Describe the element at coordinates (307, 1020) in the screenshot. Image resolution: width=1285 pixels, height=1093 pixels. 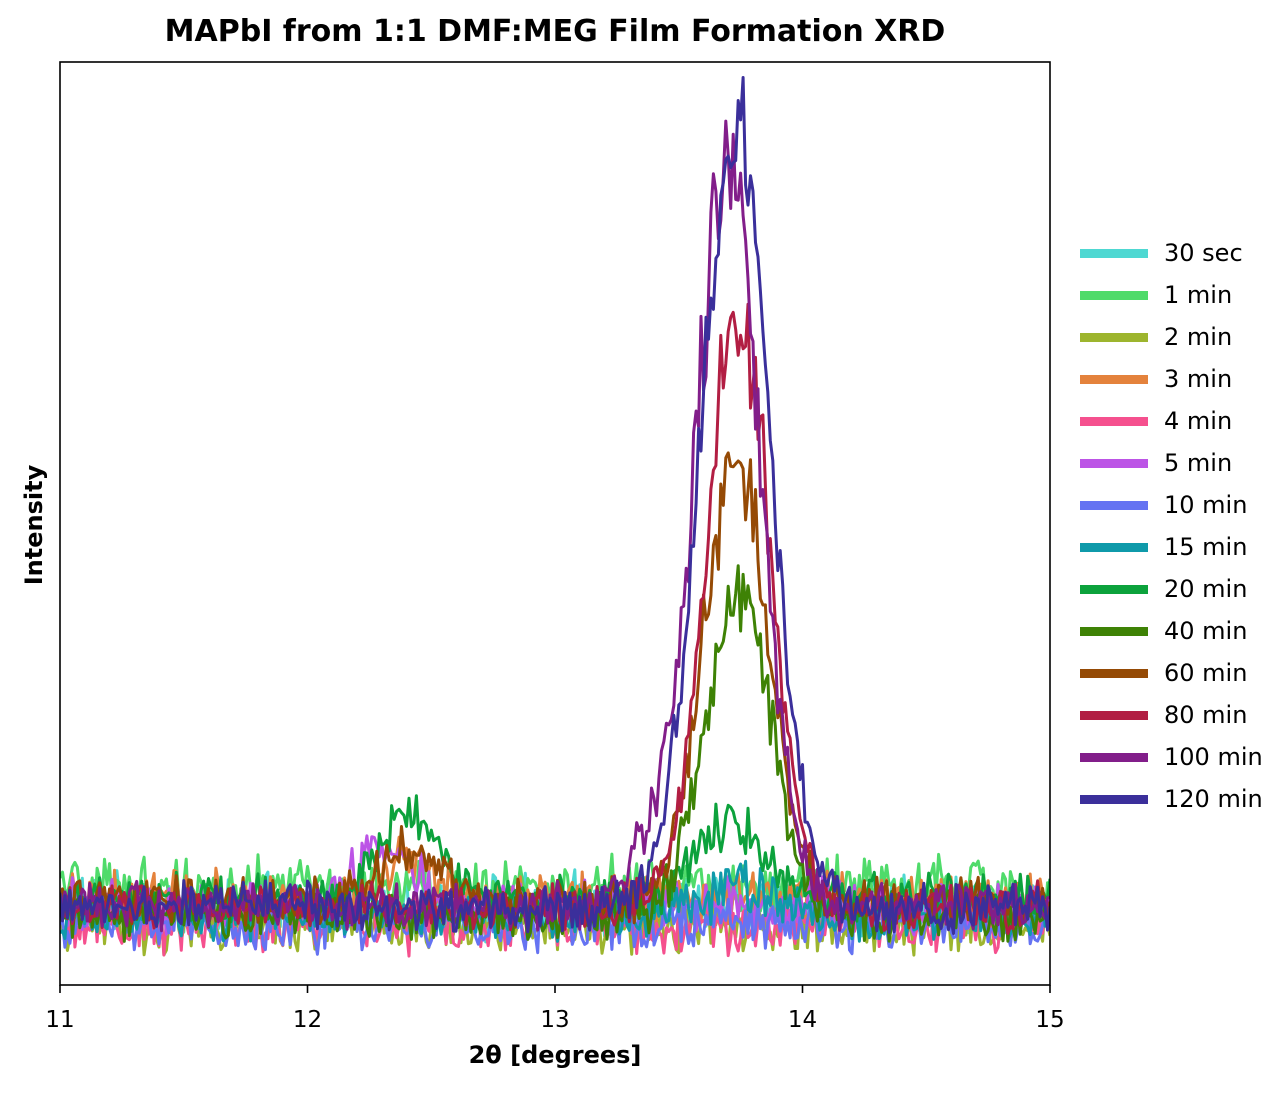
I see `x-tick-label: 12` at that location.